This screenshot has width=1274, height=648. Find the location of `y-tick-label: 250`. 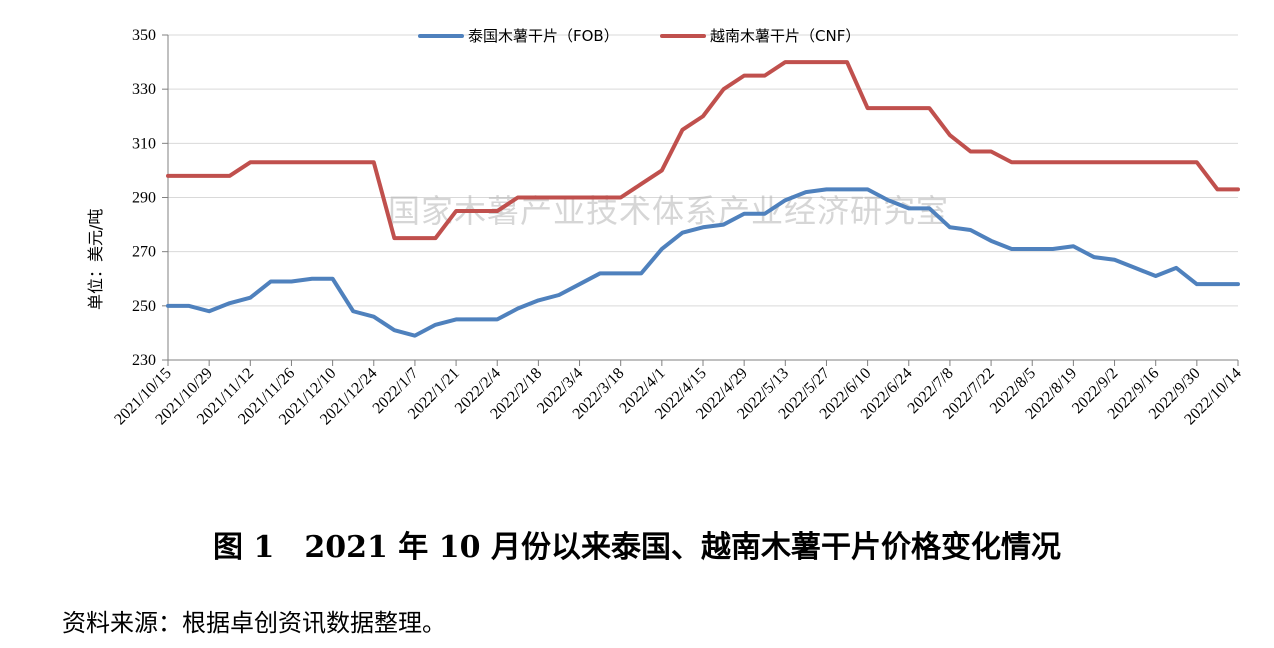

y-tick-label: 250 is located at coordinates (144, 306).